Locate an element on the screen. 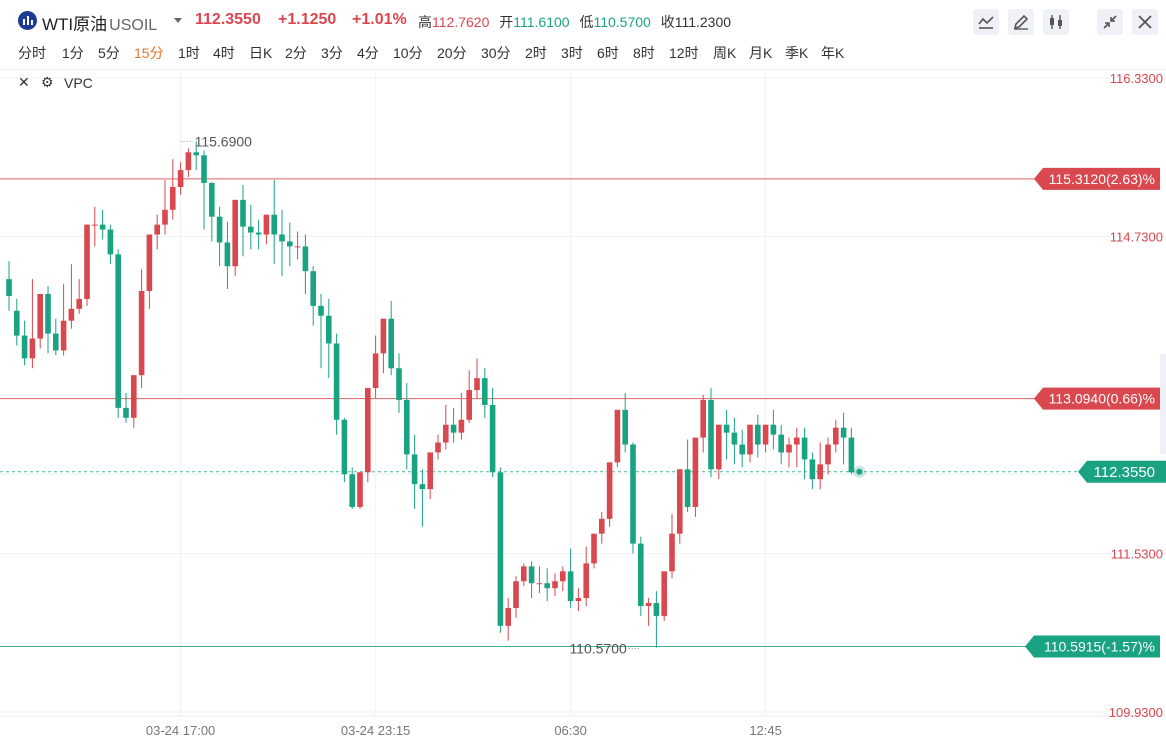 Image resolution: width=1166 pixels, height=744 pixels. draw-pen-icon is located at coordinates (1021, 22).